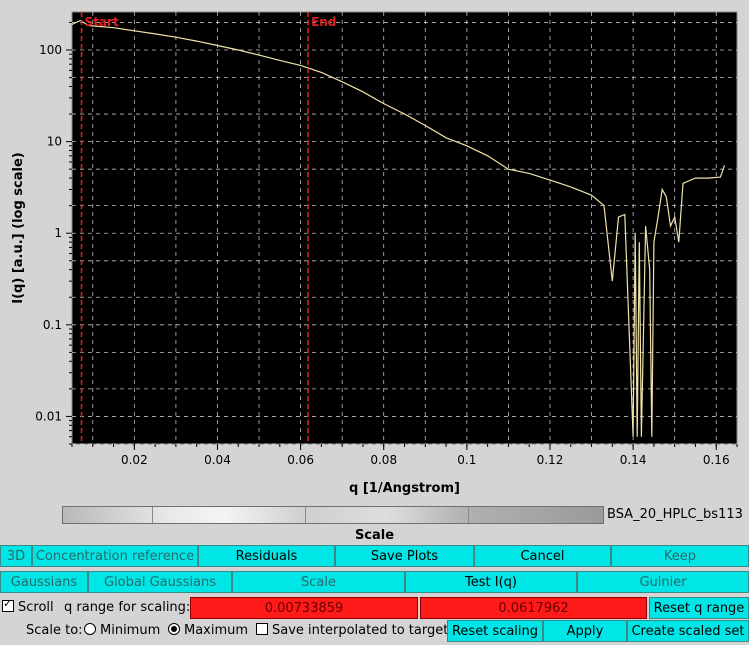  What do you see at coordinates (633, 460) in the screenshot?
I see `x-tick-label: 0.14` at bounding box center [633, 460].